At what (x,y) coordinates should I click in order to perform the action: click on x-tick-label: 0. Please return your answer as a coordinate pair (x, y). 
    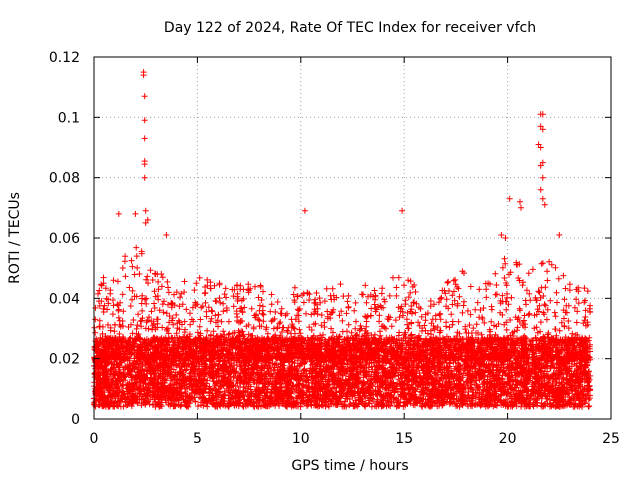
    Looking at the image, I should click on (94, 439).